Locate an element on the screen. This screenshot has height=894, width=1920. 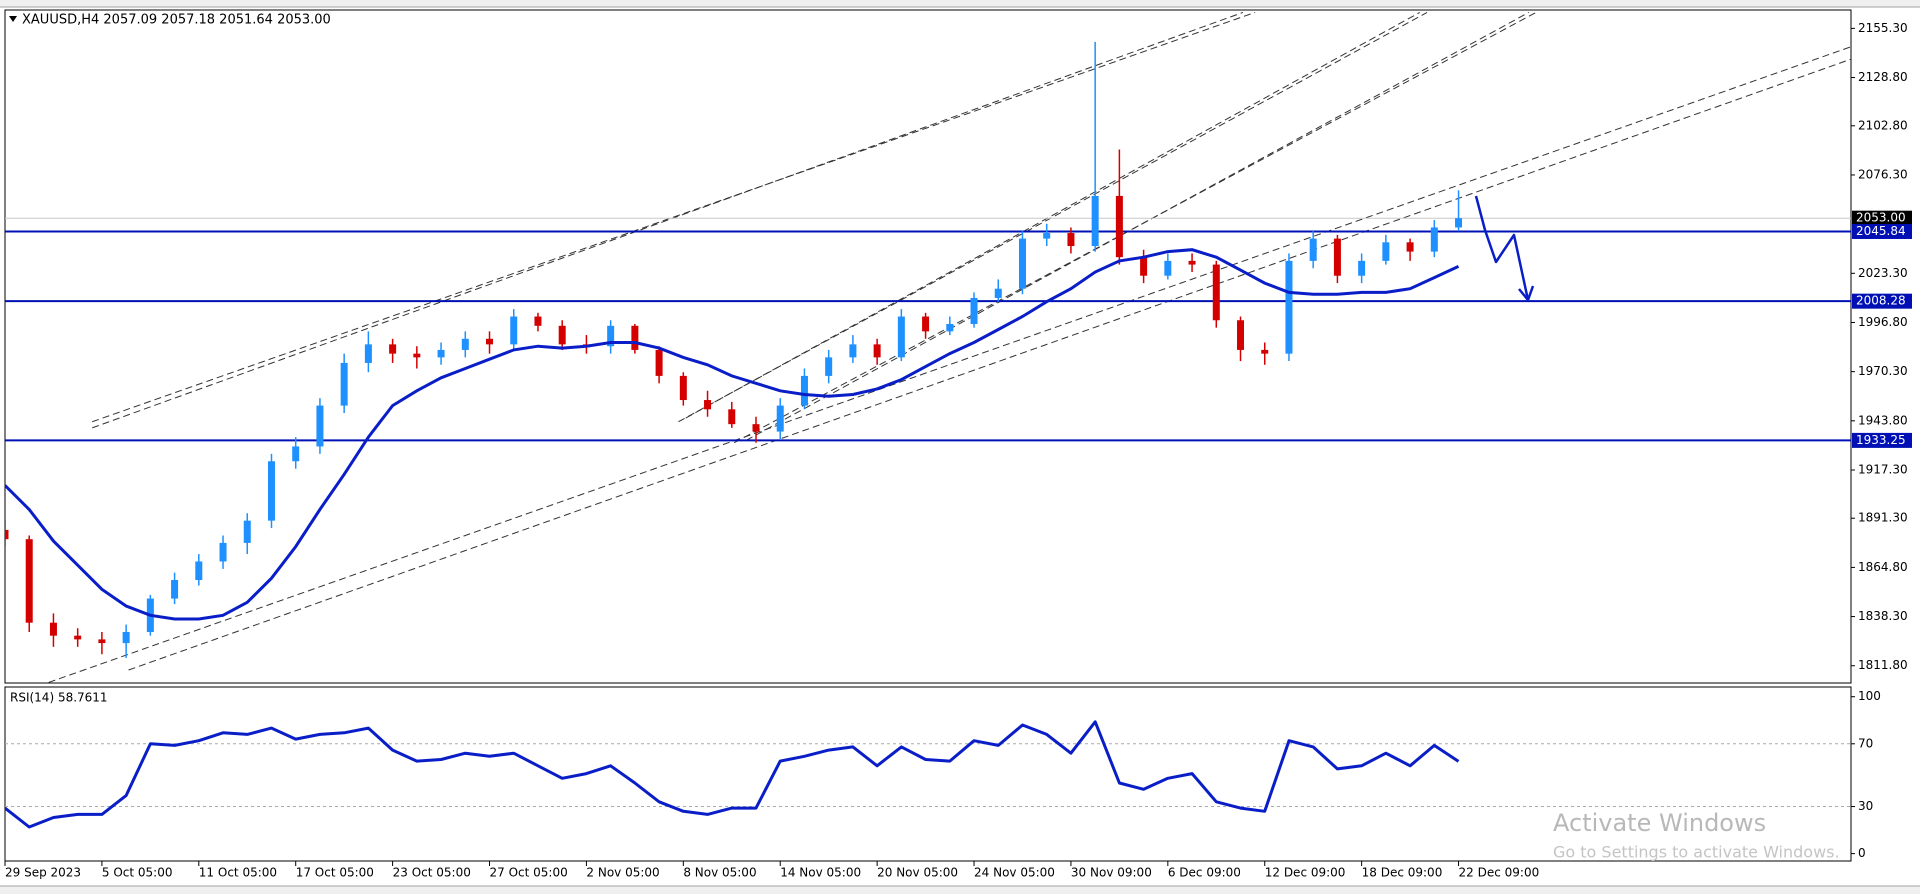
level-label: 2008.28 is located at coordinates (1881, 301).